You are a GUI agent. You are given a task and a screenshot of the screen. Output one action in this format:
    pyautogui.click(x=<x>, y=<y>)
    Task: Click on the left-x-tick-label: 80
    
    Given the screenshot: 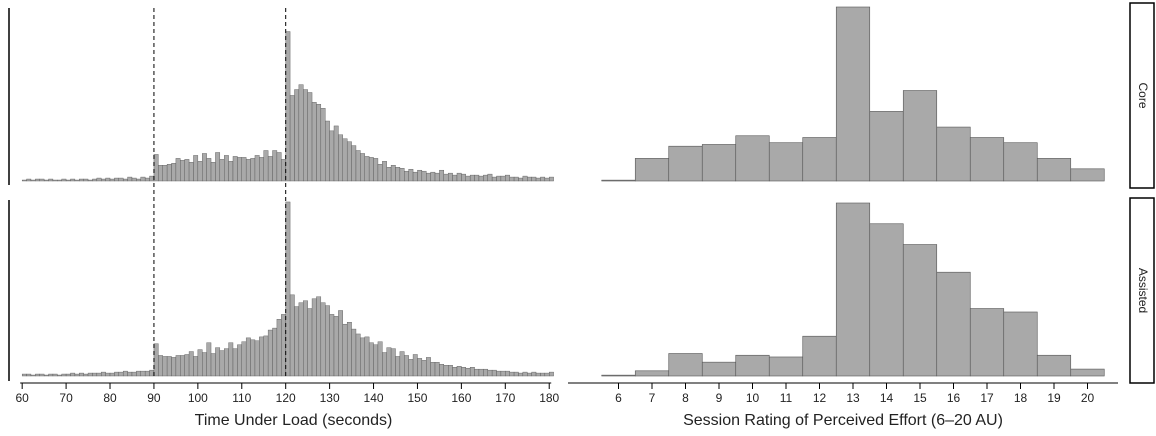 What is the action you would take?
    pyautogui.click(x=110, y=398)
    